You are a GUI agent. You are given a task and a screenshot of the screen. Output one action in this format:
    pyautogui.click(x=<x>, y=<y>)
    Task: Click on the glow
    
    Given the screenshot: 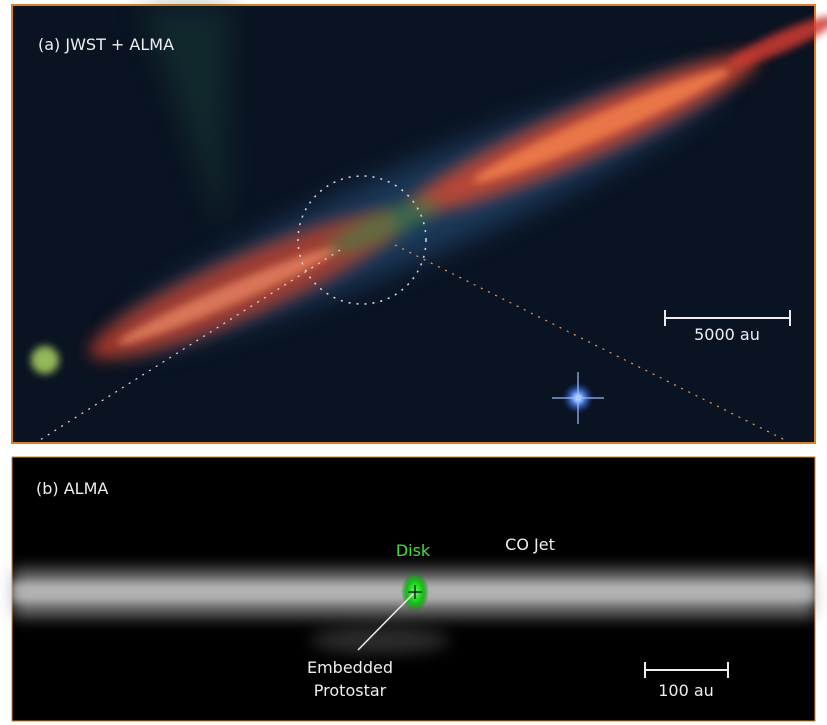 What is the action you would take?
    pyautogui.click(x=185, y=122)
    